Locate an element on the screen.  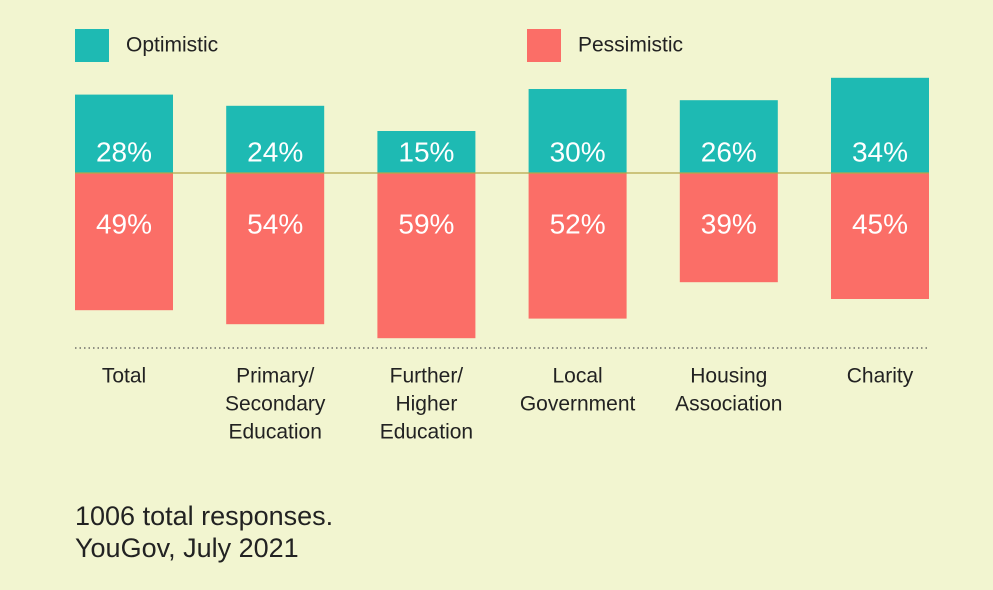
value-label: 45% is located at coordinates (880, 223).